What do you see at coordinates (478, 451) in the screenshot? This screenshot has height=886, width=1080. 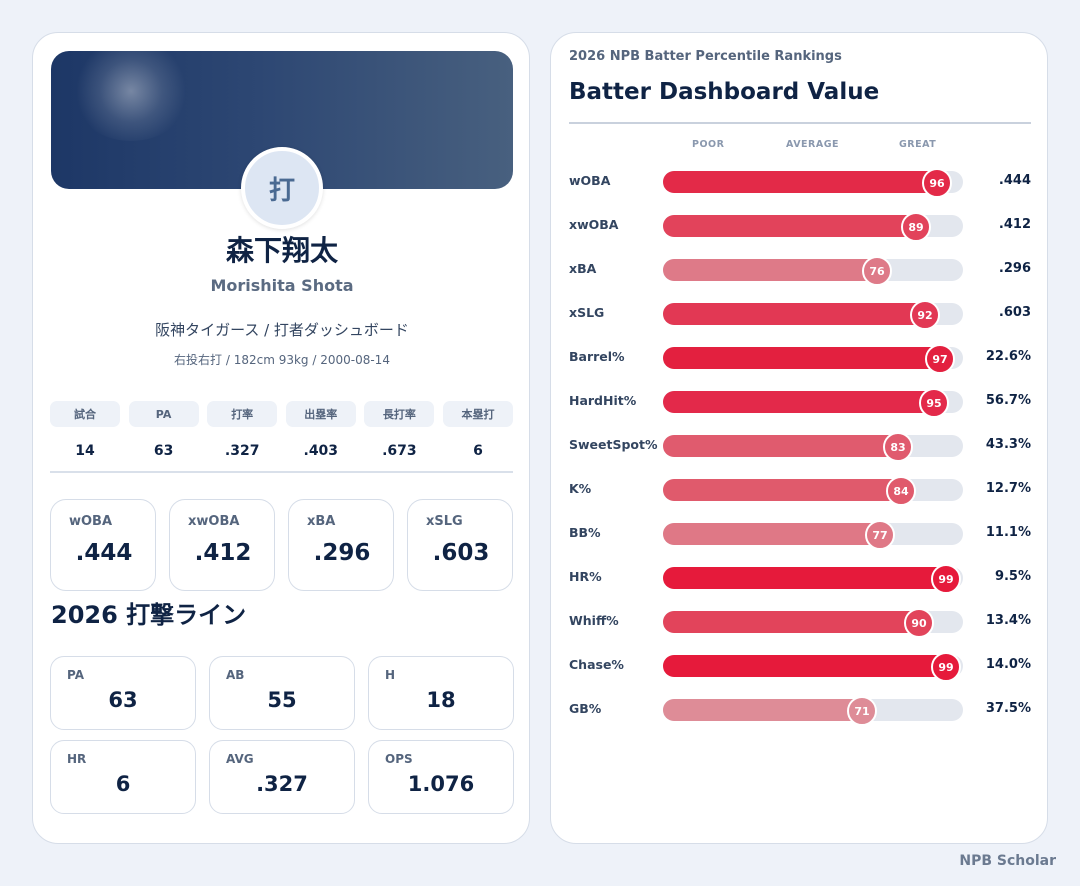 I see `summary-stat-value: 6` at bounding box center [478, 451].